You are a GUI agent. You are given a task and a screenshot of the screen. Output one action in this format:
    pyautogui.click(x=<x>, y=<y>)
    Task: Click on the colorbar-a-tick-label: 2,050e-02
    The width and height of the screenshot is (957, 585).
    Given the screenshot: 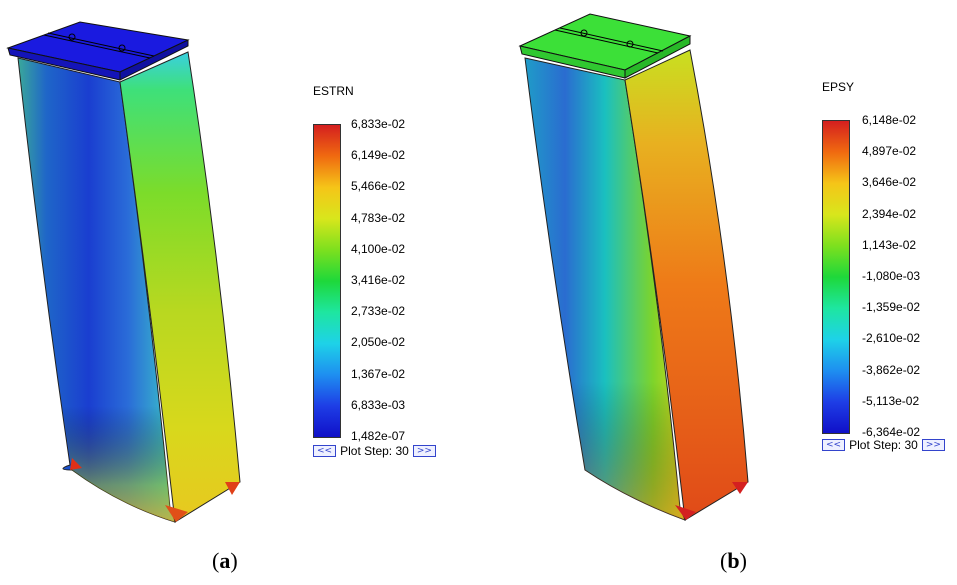 What is the action you would take?
    pyautogui.click(x=378, y=342)
    